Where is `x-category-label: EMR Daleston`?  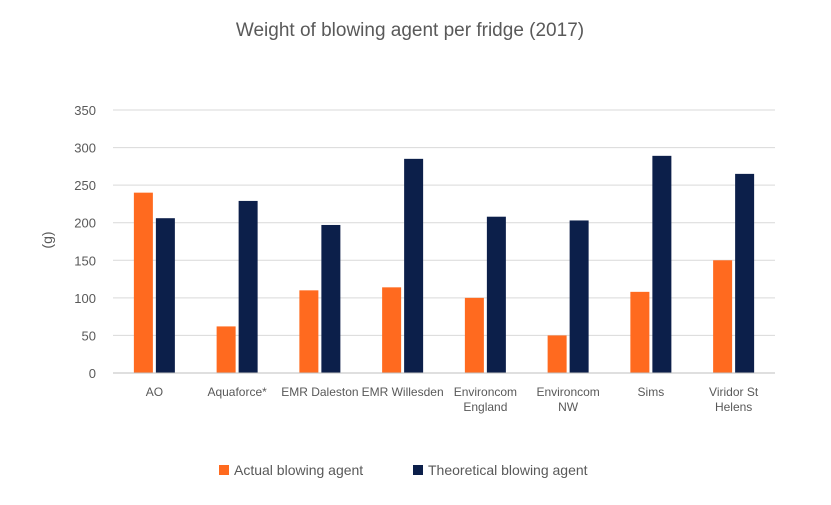
x-category-label: EMR Daleston is located at coordinates (319, 392).